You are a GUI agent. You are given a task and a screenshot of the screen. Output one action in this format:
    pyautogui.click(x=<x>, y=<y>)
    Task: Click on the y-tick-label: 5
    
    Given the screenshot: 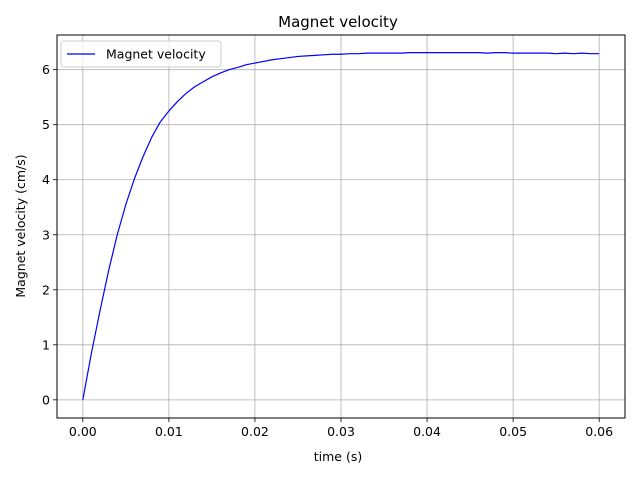 What is the action you would take?
    pyautogui.click(x=46, y=124)
    